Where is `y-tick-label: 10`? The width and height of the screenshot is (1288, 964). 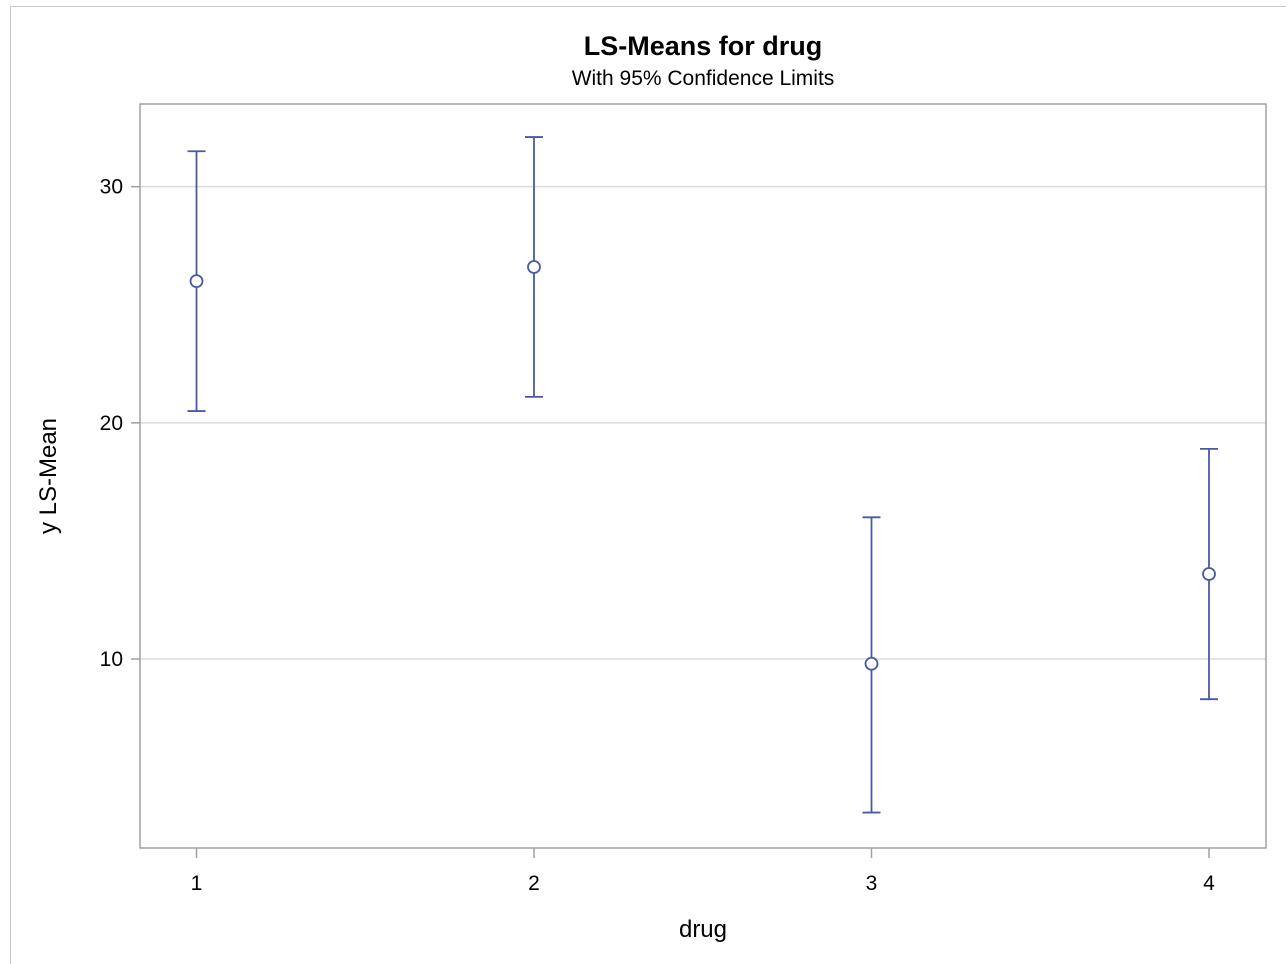
y-tick-label: 10 is located at coordinates (111, 659).